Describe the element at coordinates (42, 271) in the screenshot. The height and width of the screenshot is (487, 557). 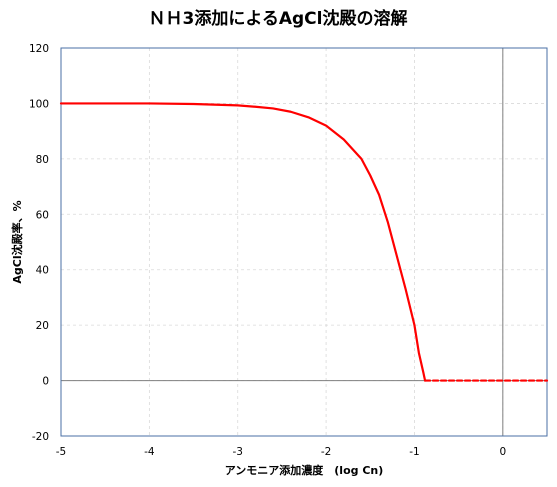
I see `y-tick-label: 40` at that location.